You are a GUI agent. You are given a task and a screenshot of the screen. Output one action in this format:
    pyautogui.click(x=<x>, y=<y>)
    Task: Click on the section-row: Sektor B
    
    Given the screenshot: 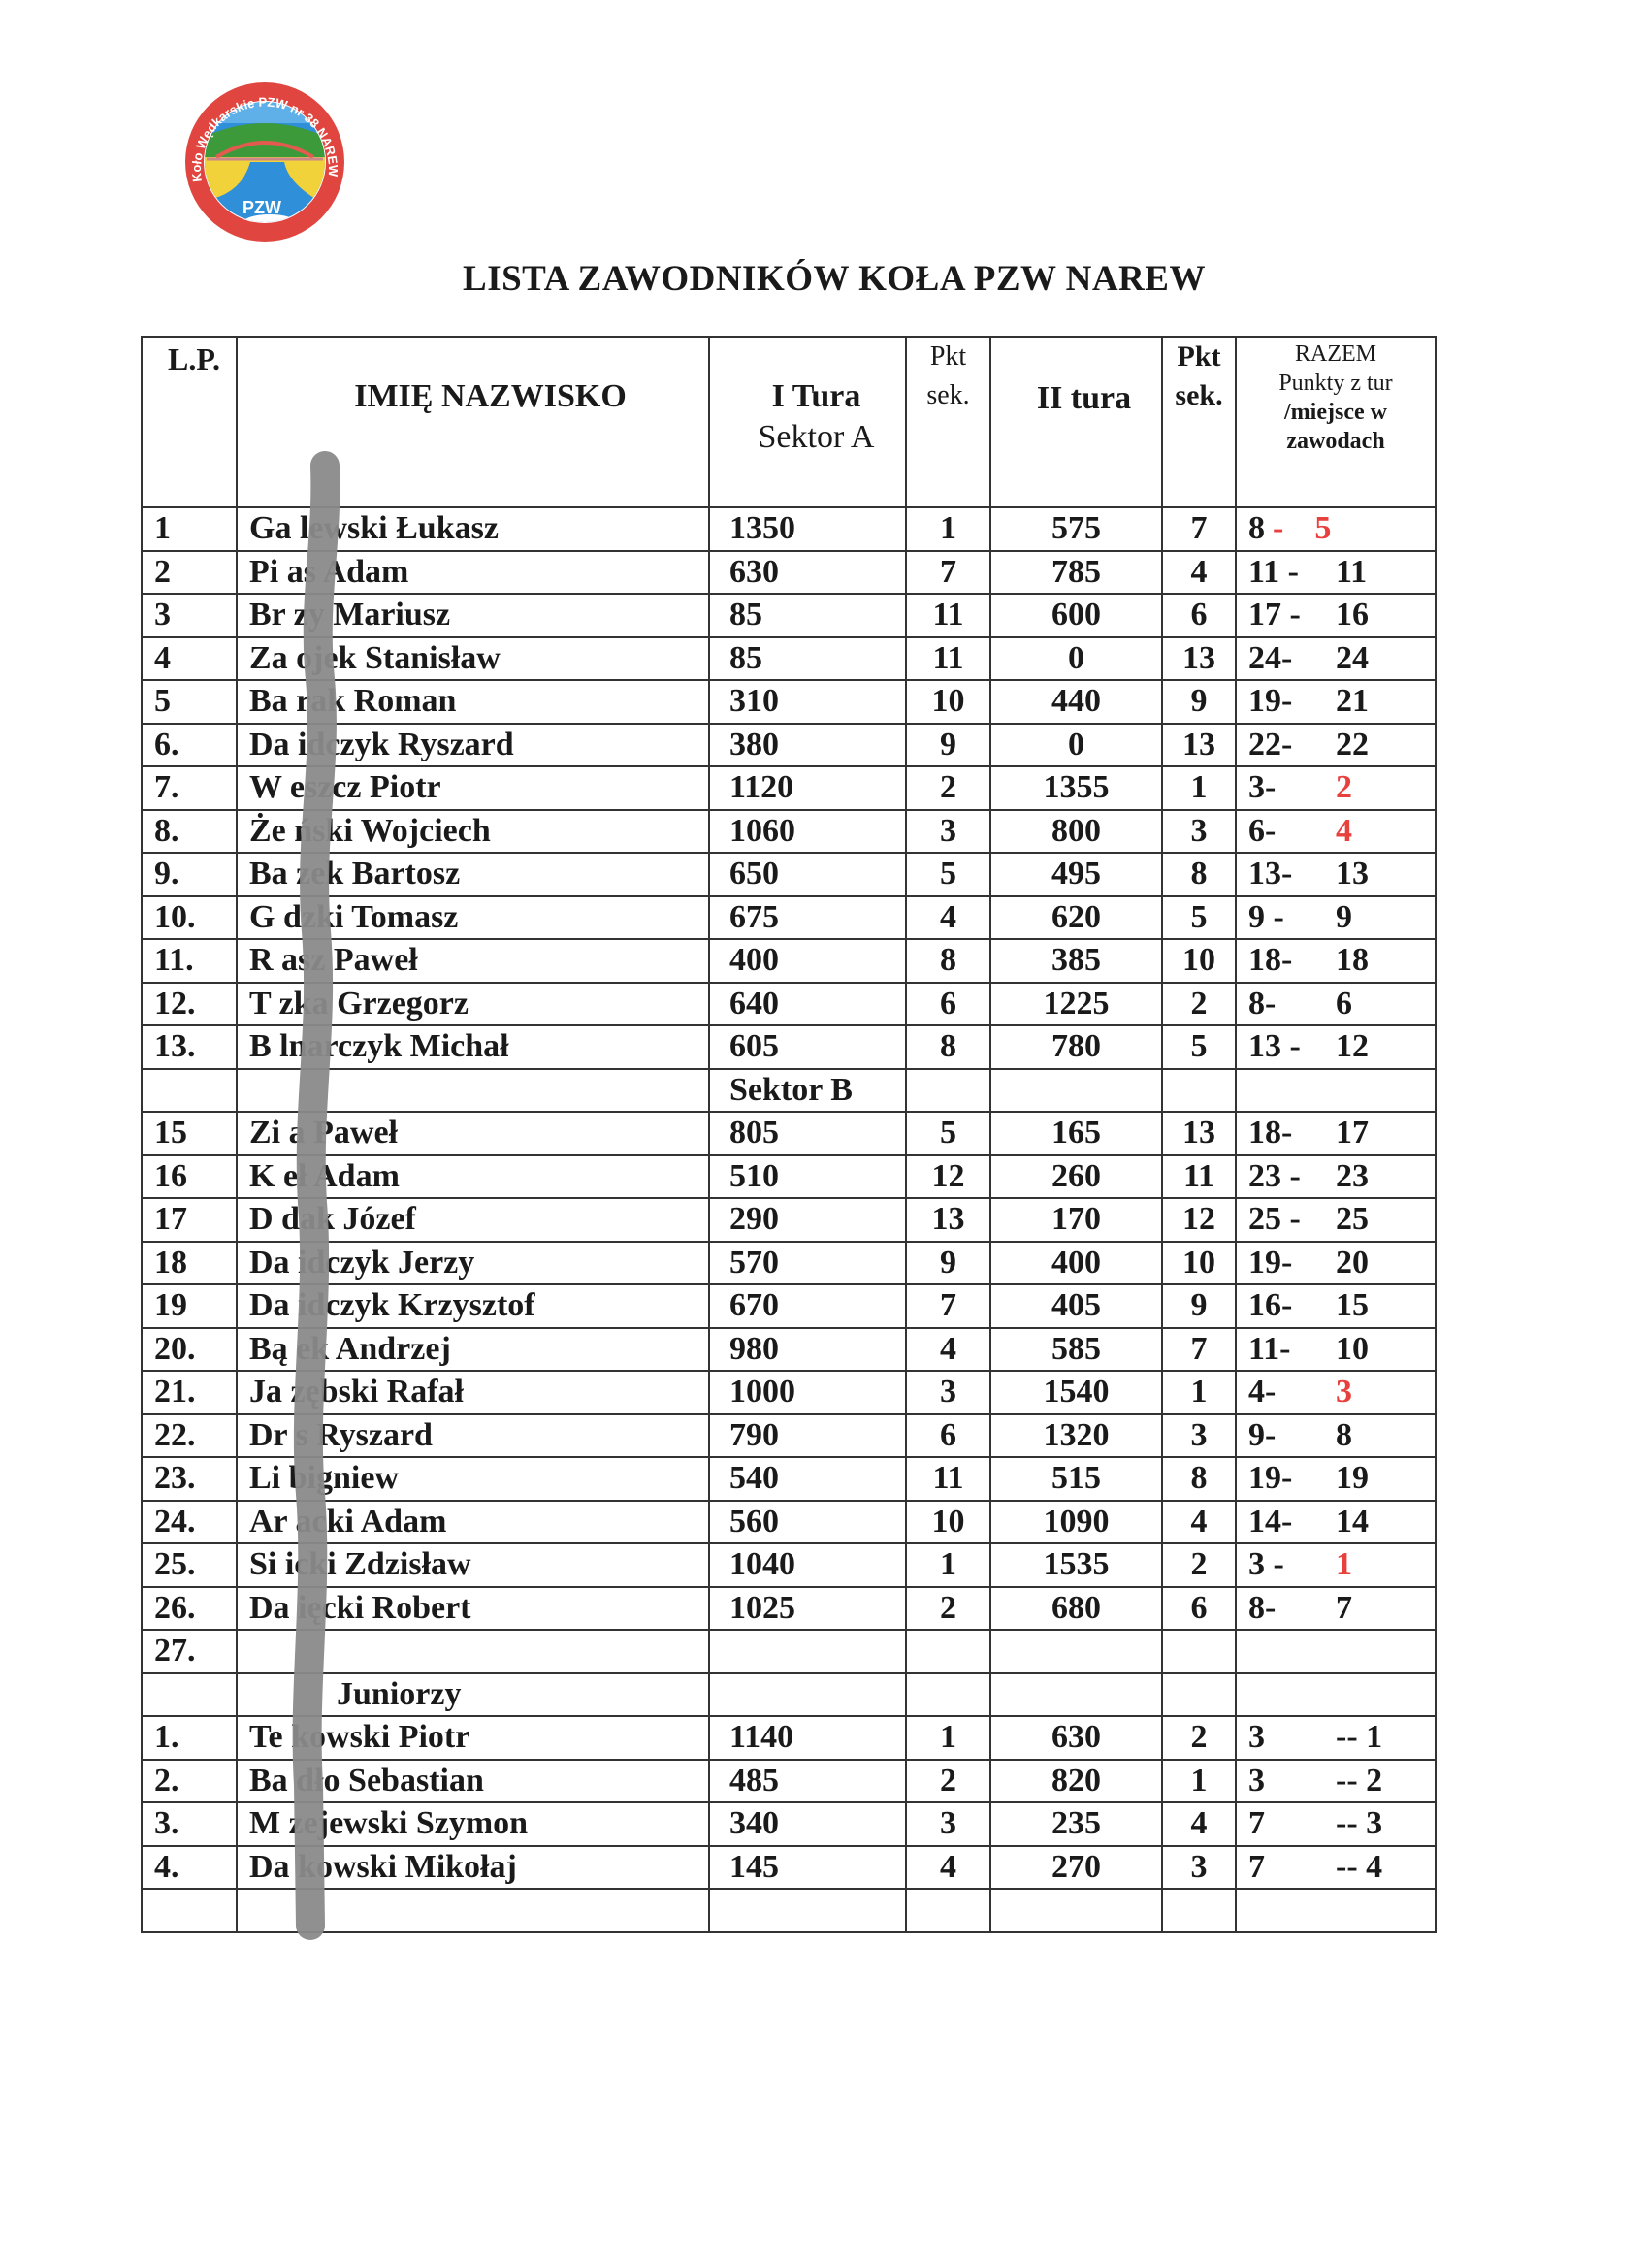 What is the action you would take?
    pyautogui.click(x=789, y=1090)
    